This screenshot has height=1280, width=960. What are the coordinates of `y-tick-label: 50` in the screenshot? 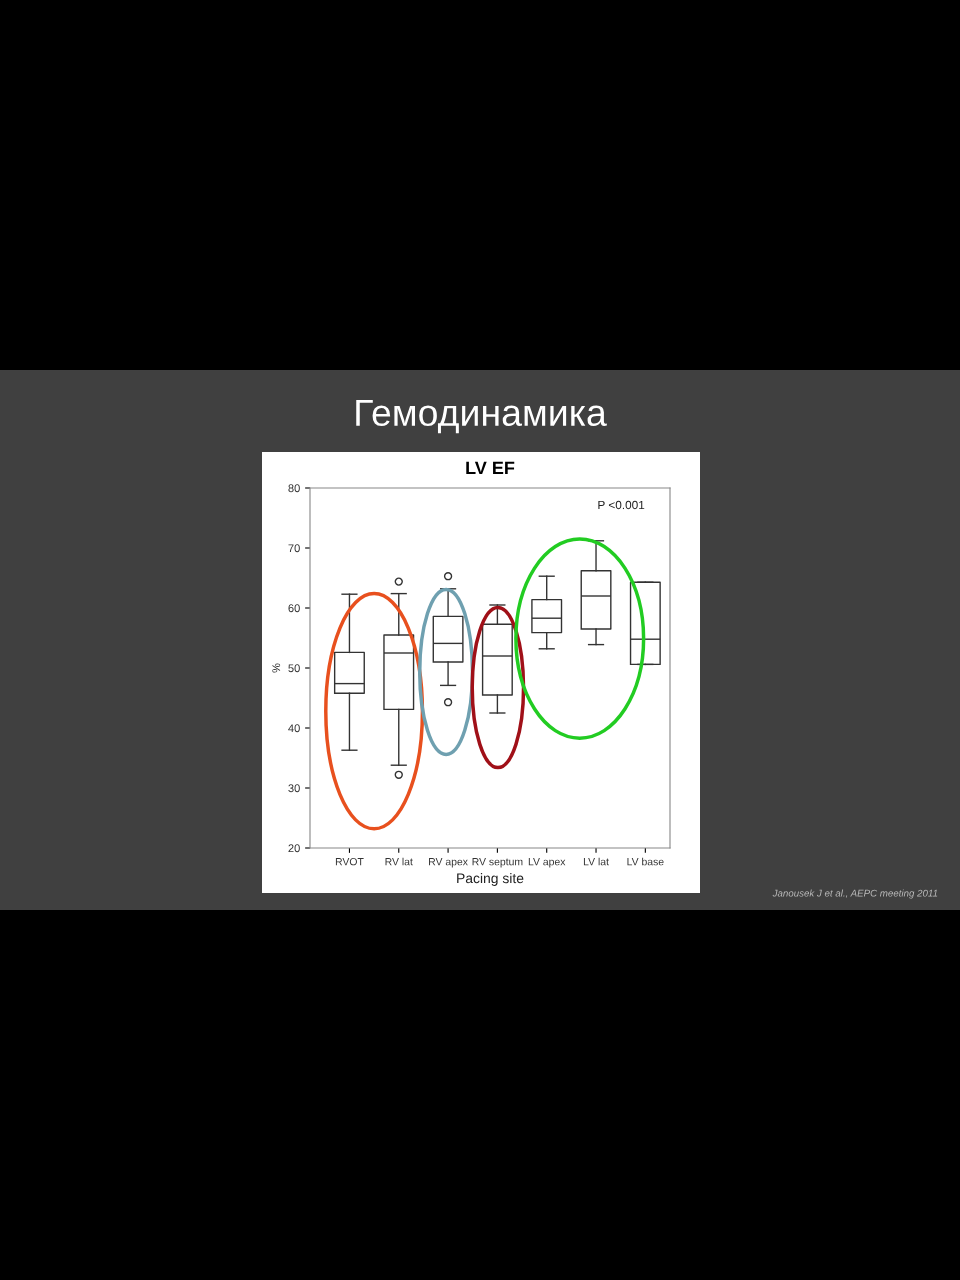 It's located at (294, 668).